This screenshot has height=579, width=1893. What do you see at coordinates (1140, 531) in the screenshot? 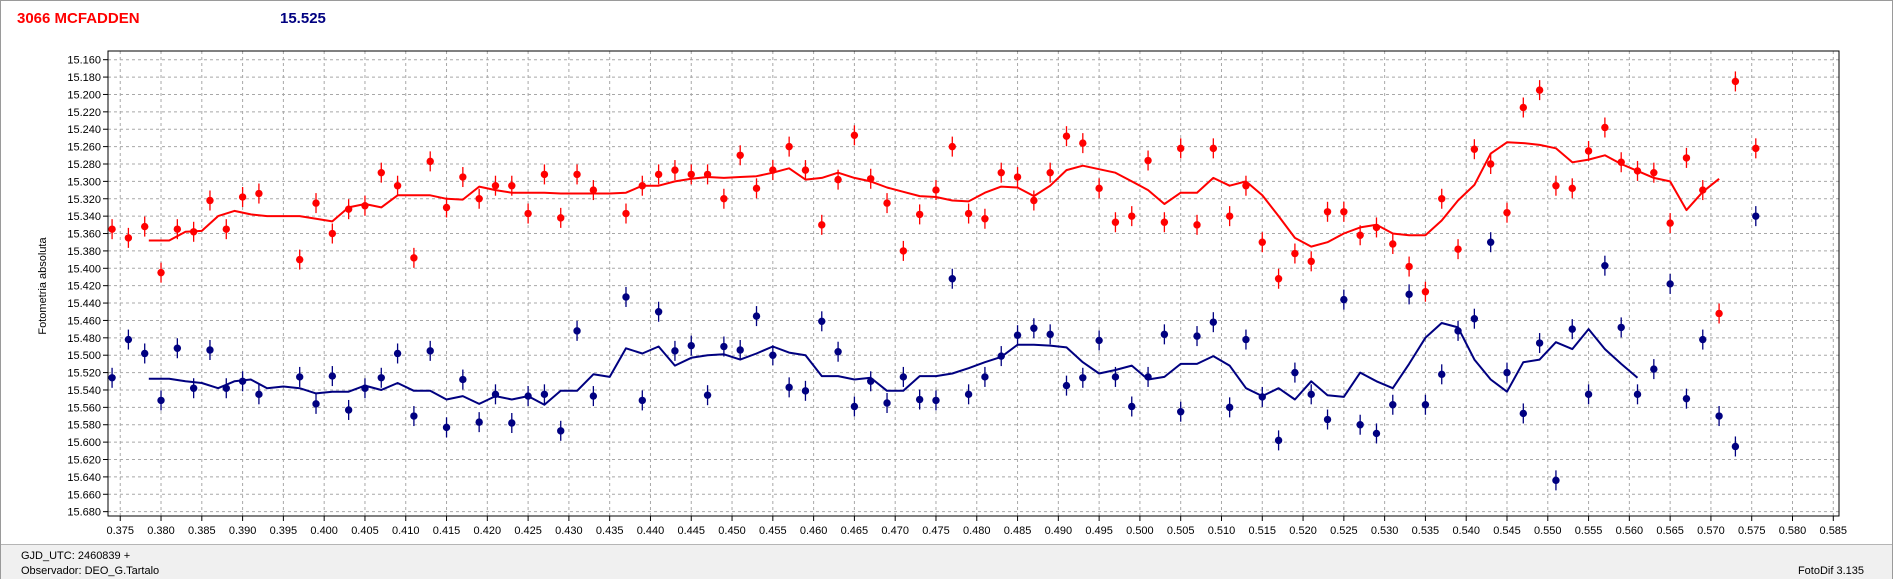
I see `x-tick-label: 0.500` at bounding box center [1140, 531].